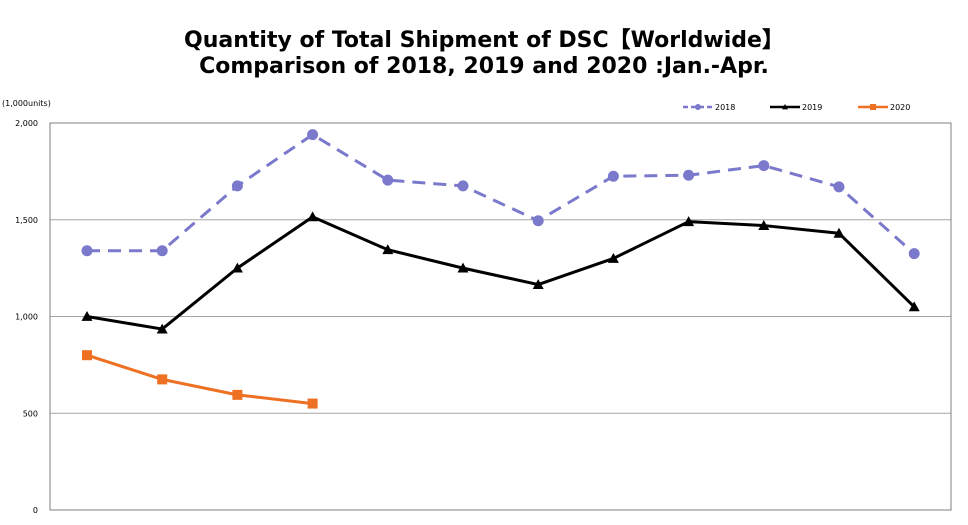 The image size is (968, 525). I want to click on y-tick-label: 1,000, so click(26, 317).